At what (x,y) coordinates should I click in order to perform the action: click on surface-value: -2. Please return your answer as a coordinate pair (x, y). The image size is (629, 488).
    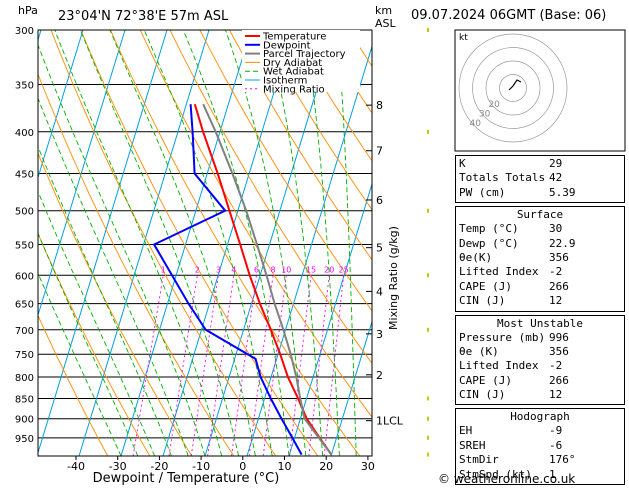
    Looking at the image, I should click on (556, 272).